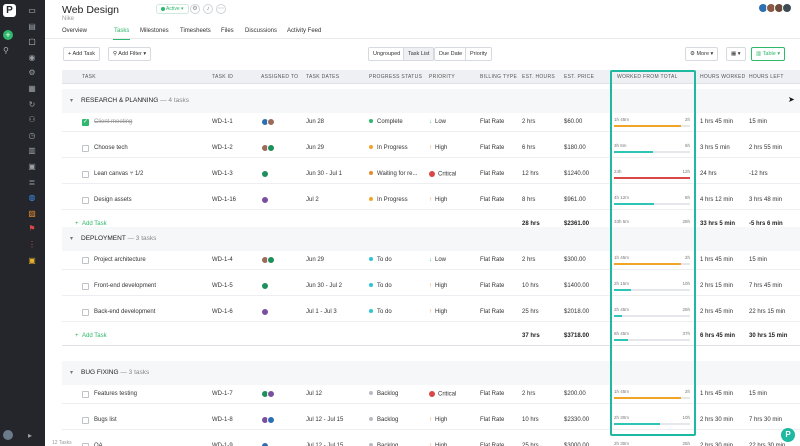 The height and width of the screenshot is (446, 800). What do you see at coordinates (105, 420) in the screenshot?
I see `task-name-cell: Bugs list` at bounding box center [105, 420].